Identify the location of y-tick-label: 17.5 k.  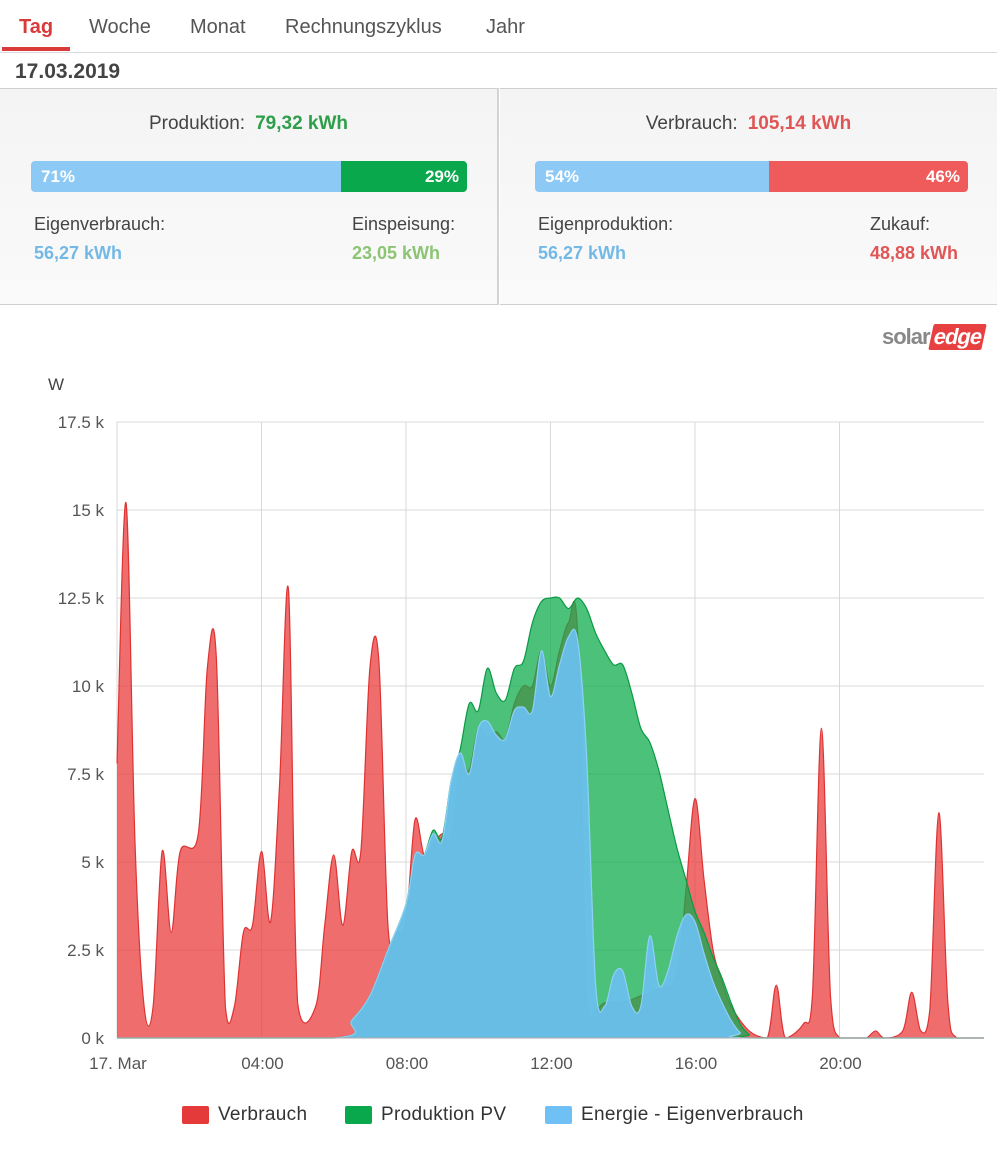
(81, 422).